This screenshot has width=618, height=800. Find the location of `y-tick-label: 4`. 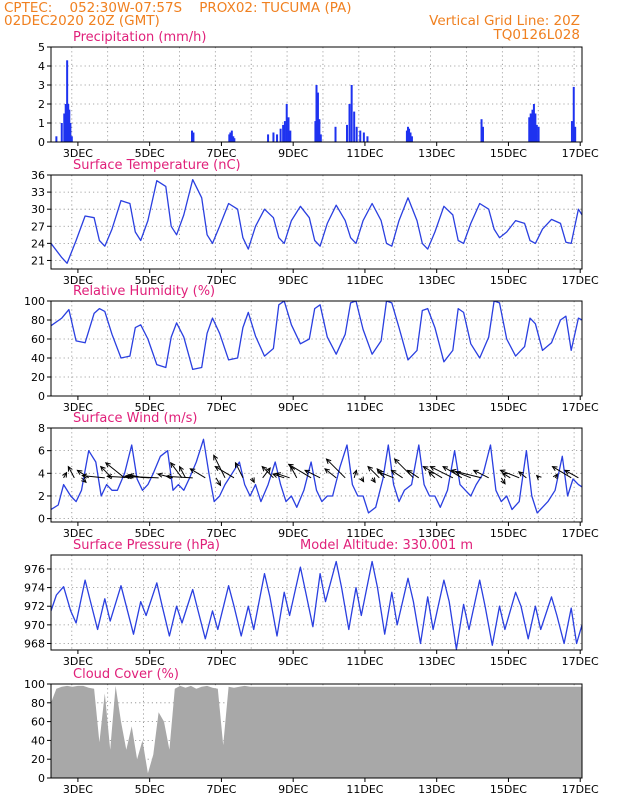

y-tick-label: 4 is located at coordinates (41, 66).